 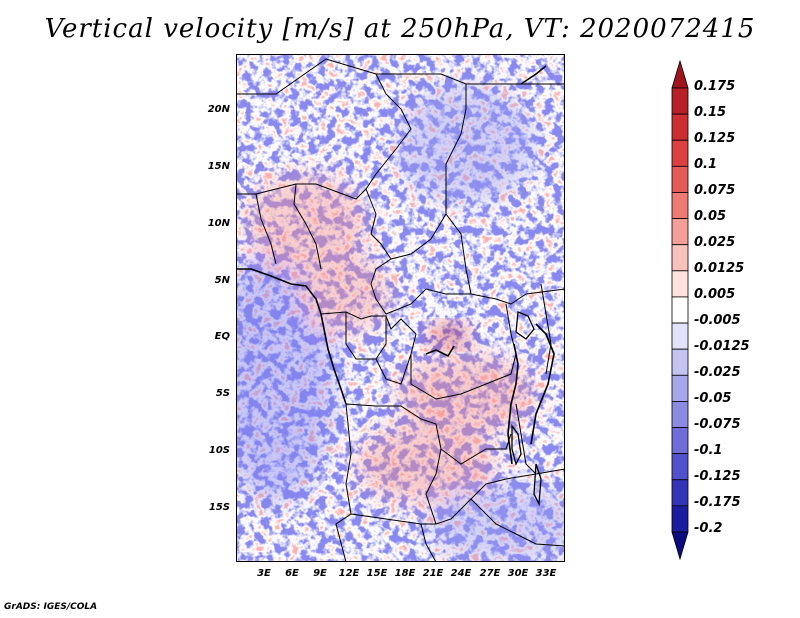 What do you see at coordinates (490, 573) in the screenshot?
I see `lon-tick-label: 27E` at bounding box center [490, 573].